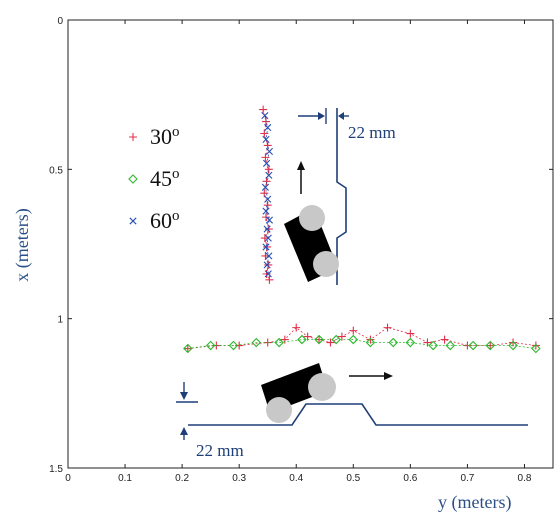 Image resolution: width=559 pixels, height=516 pixels. Describe the element at coordinates (165, 220) in the screenshot. I see `legend-label-60: 60o` at that location.